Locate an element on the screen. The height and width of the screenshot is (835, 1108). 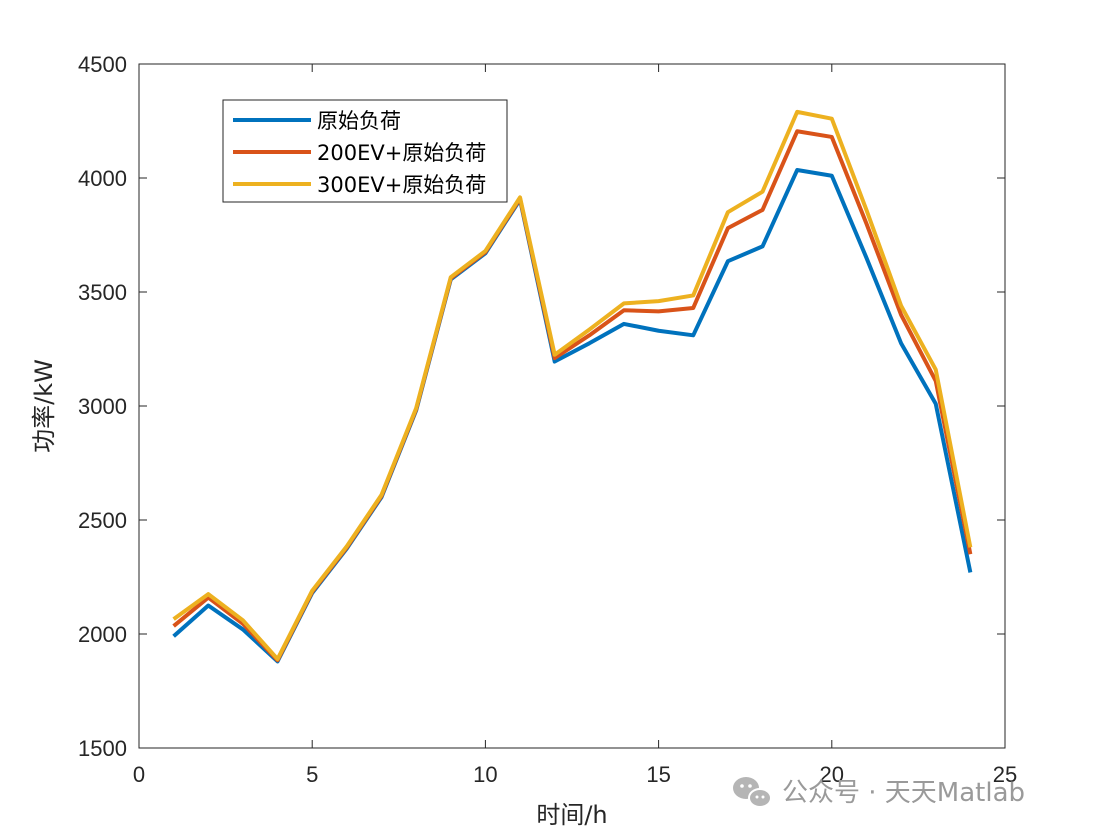
x-tick-label: 0 is located at coordinates (139, 774).